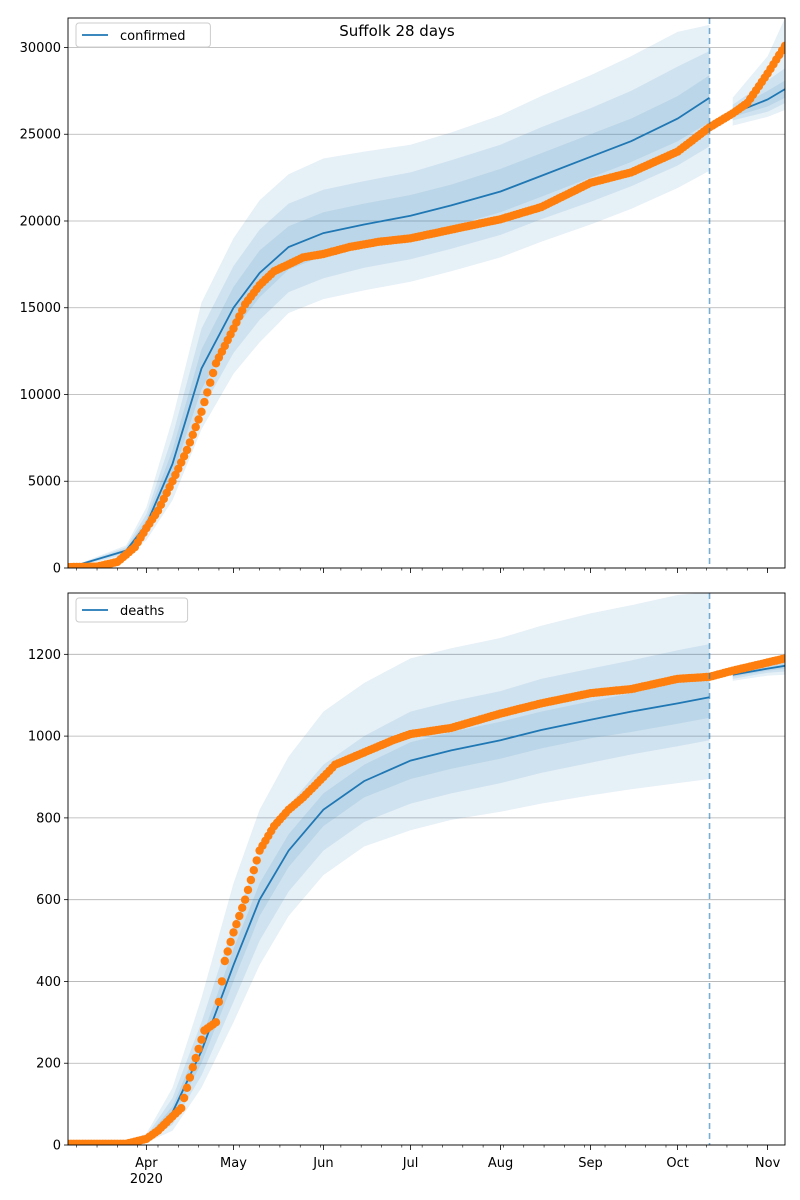 Image resolution: width=800 pixels, height=1200 pixels. What do you see at coordinates (590, 1163) in the screenshot?
I see `x-tick-label: Sep` at bounding box center [590, 1163].